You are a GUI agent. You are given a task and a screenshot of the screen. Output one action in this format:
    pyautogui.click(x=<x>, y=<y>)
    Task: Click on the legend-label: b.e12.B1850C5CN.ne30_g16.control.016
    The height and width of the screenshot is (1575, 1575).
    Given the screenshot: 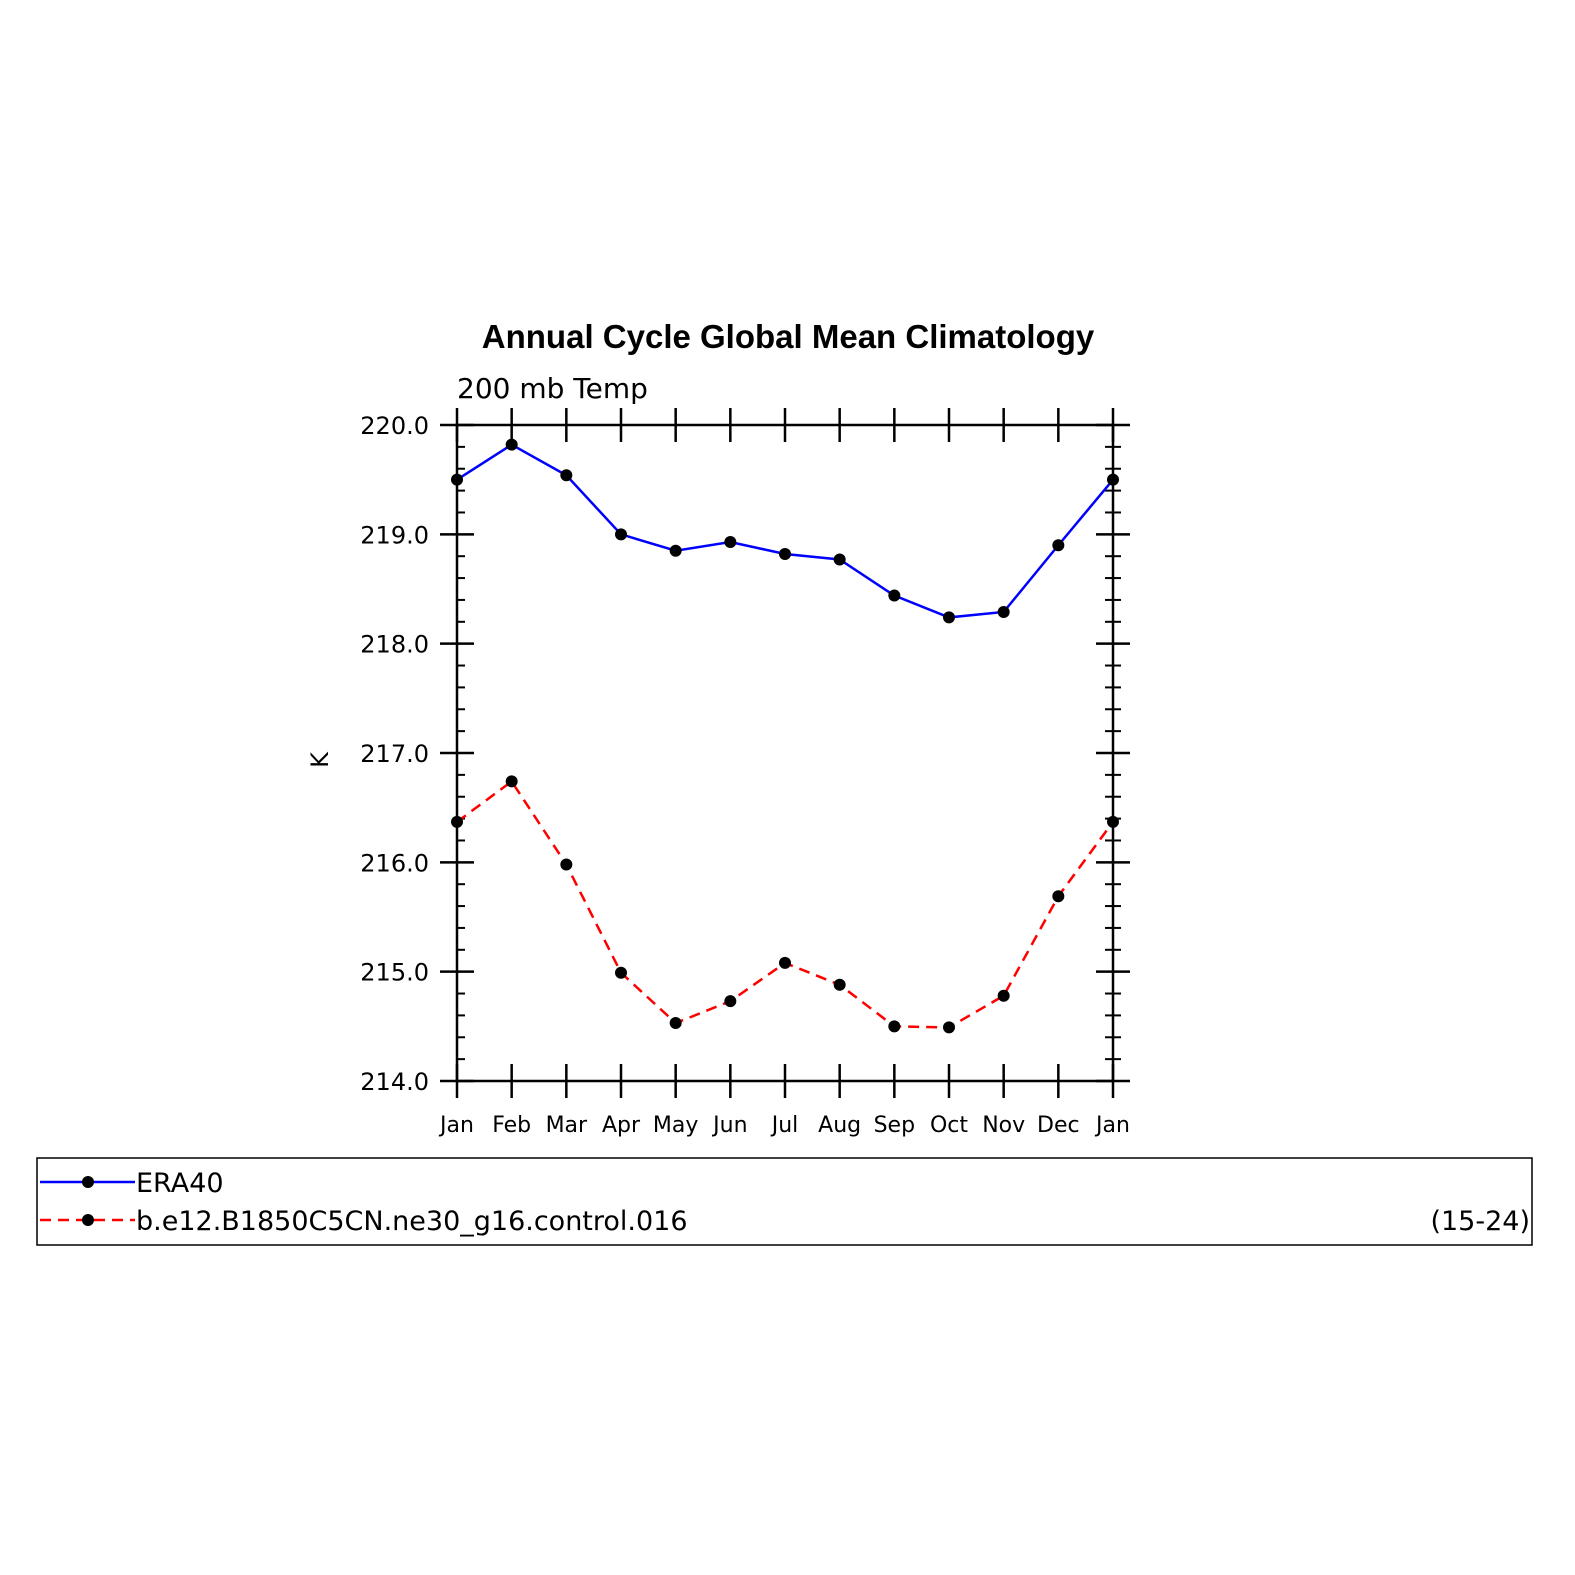 What is the action you would take?
    pyautogui.click(x=412, y=1221)
    